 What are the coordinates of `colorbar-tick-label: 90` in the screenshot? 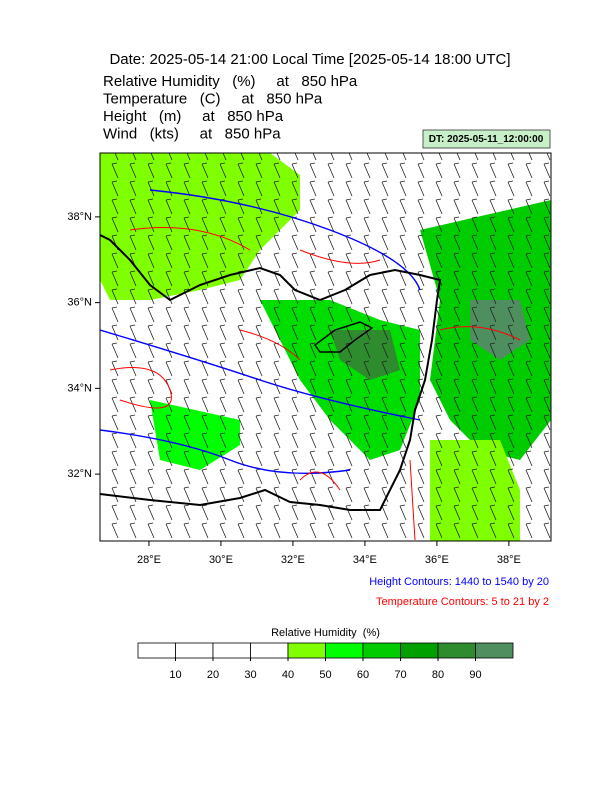 It's located at (475, 675).